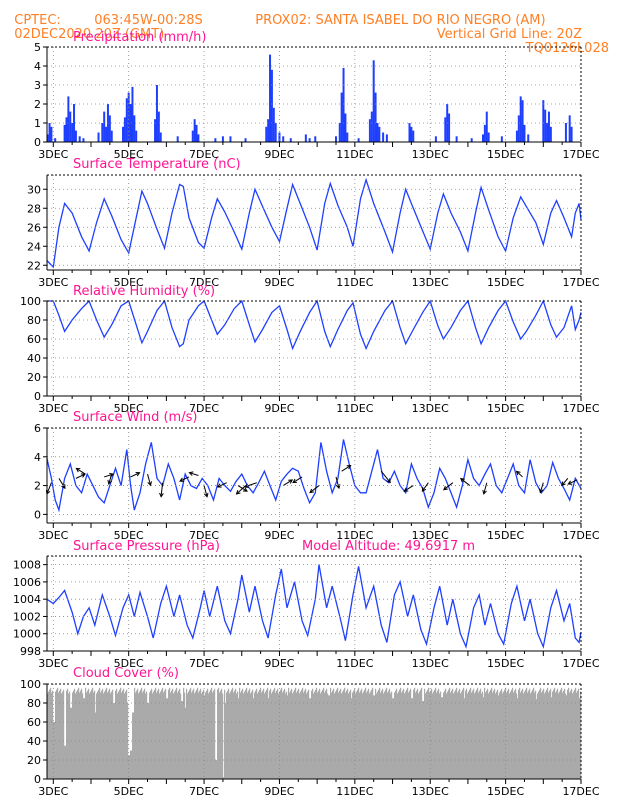 This screenshot has width=618, height=800. I want to click on rh-xtick-label: 7DEC, so click(204, 408).